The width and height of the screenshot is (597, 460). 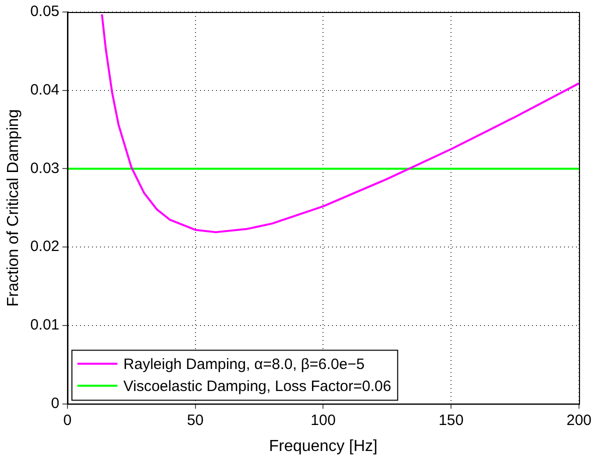 What do you see at coordinates (579, 420) in the screenshot?
I see `x-tick-label: 200` at bounding box center [579, 420].